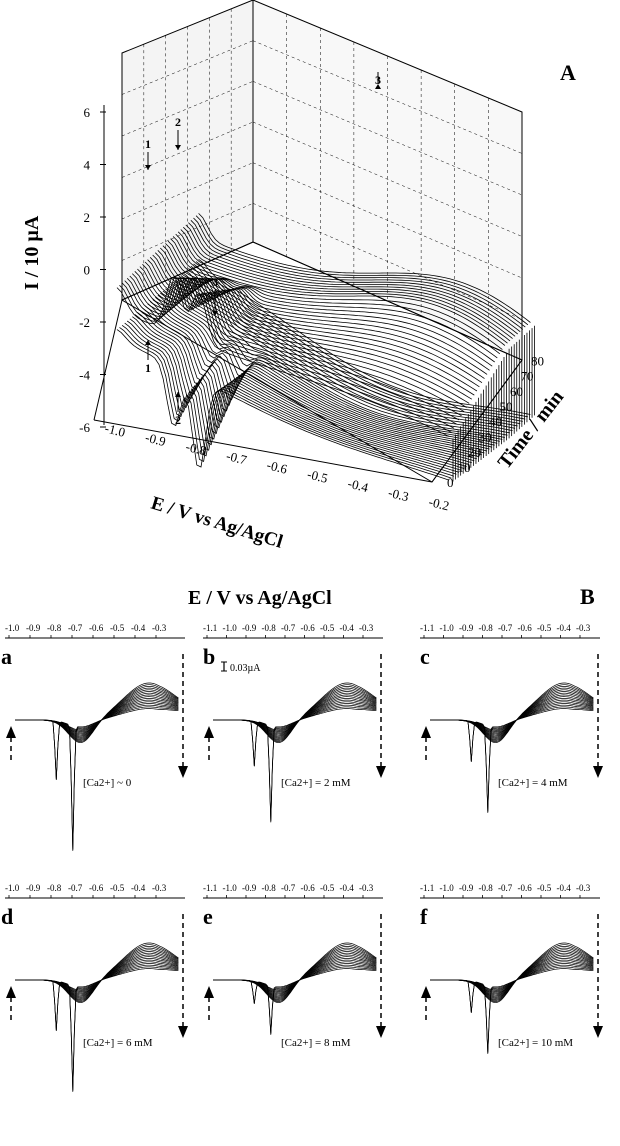 The height and width of the screenshot is (1146, 620). I want to click on panel-b-label: B, so click(587, 596).